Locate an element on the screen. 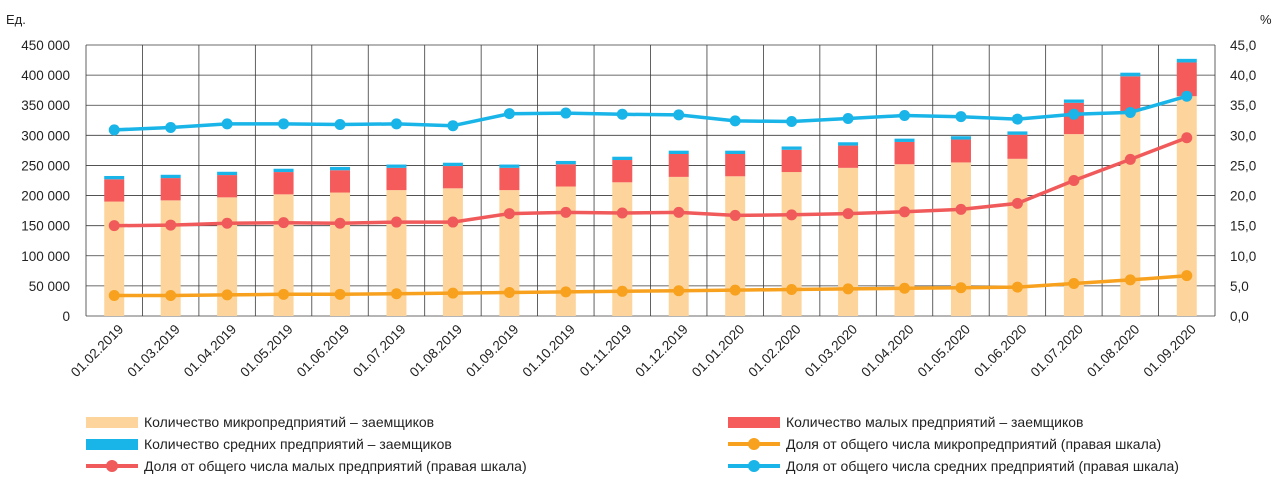 Image resolution: width=1276 pixels, height=479 pixels. legend-label: Количество микропредприятий – заемщиков is located at coordinates (289, 422).